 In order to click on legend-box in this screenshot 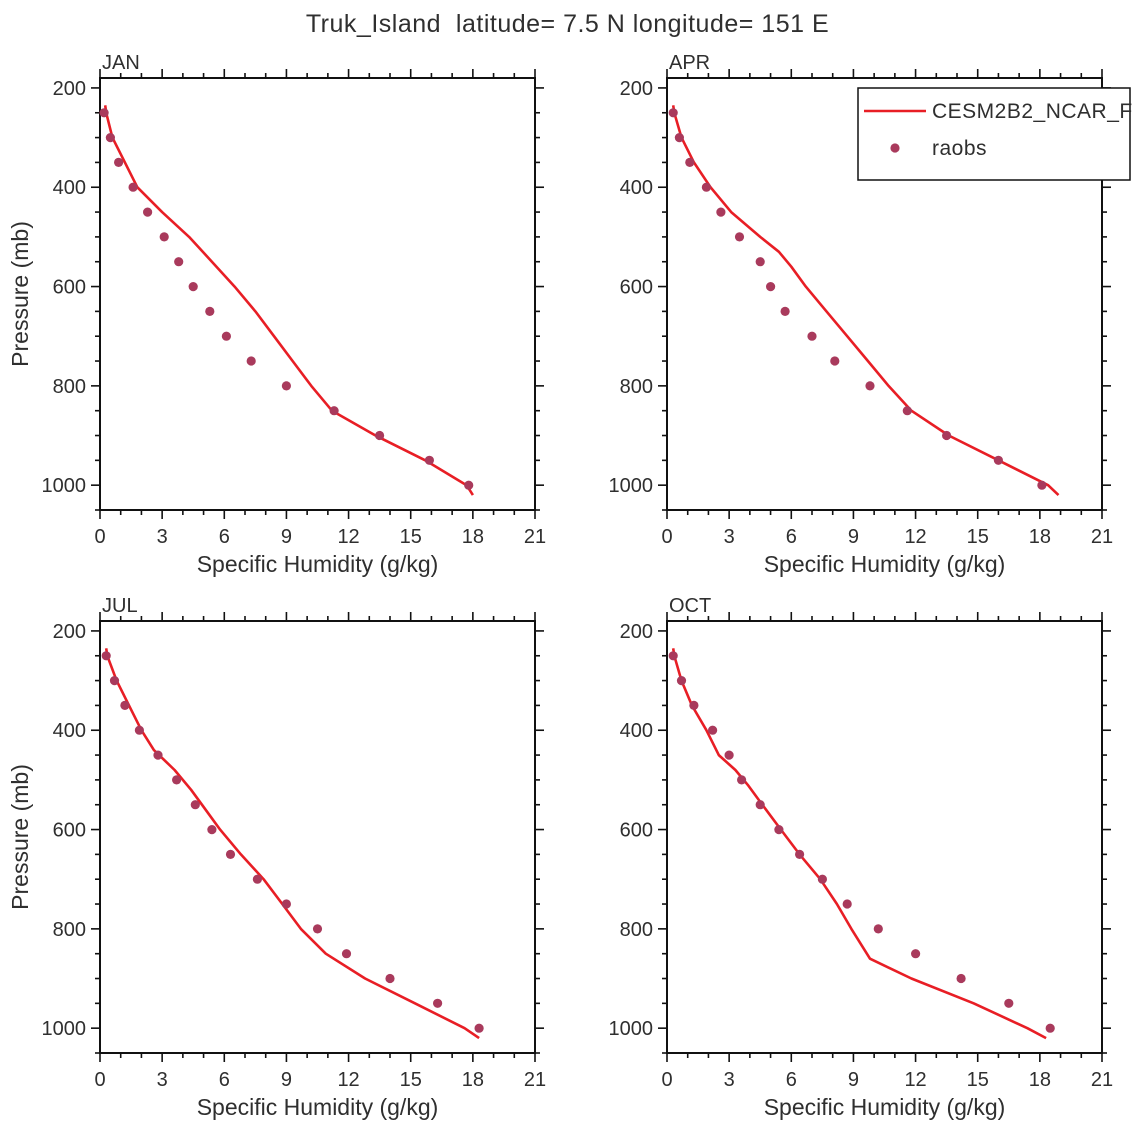, I will do `click(994, 134)`.